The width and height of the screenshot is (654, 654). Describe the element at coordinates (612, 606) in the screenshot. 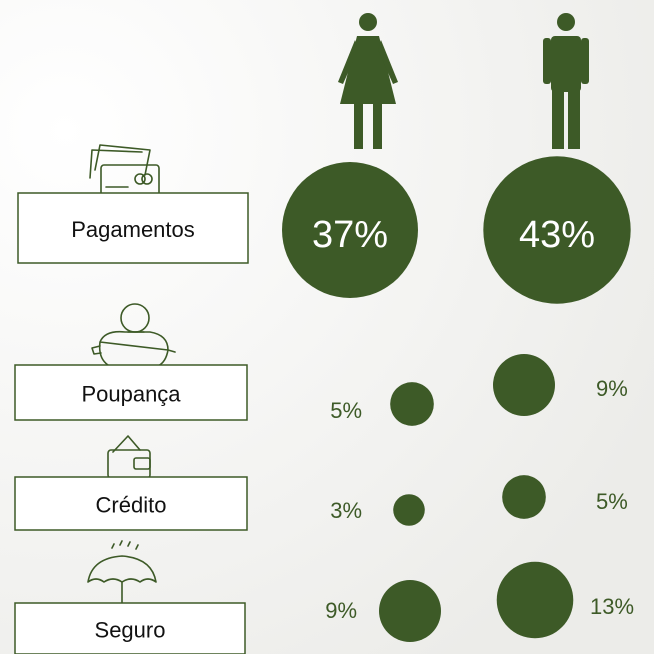

I see `value-label: 13%` at that location.